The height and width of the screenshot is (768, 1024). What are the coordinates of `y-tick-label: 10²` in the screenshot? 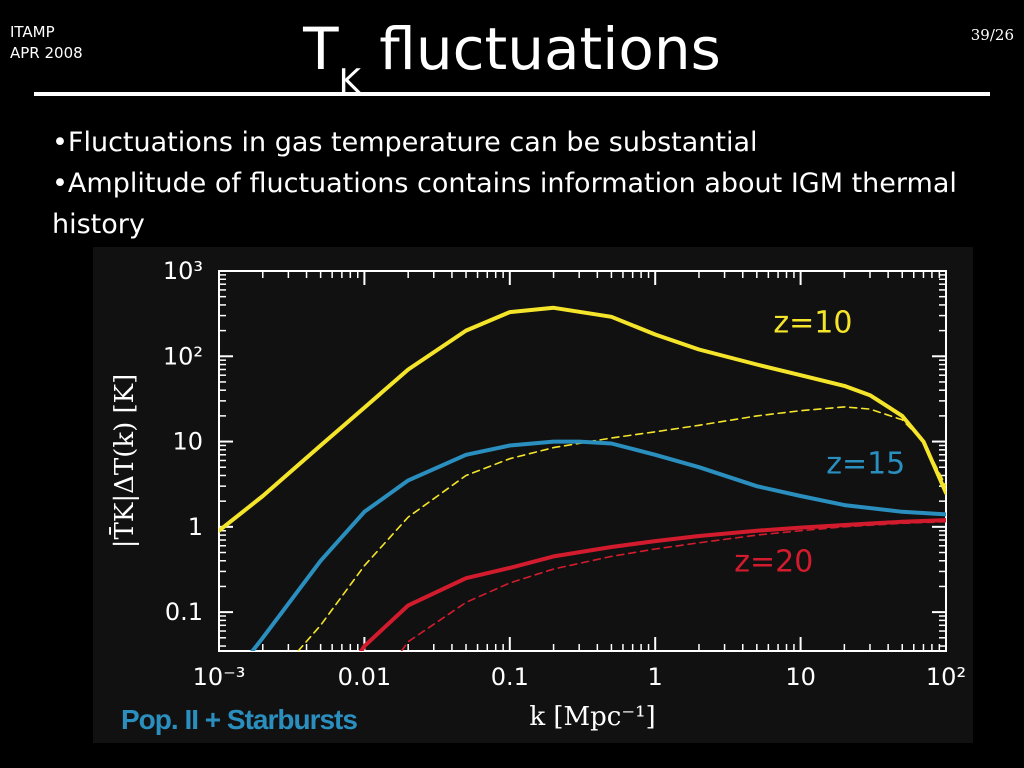 It's located at (183, 356).